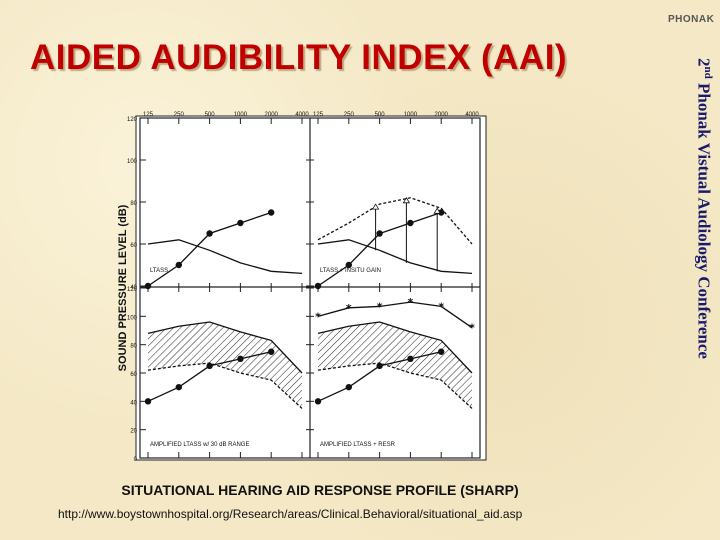 The image size is (720, 540). What do you see at coordinates (691, 19) in the screenshot?
I see `phonak-logo: PHONAK` at bounding box center [691, 19].